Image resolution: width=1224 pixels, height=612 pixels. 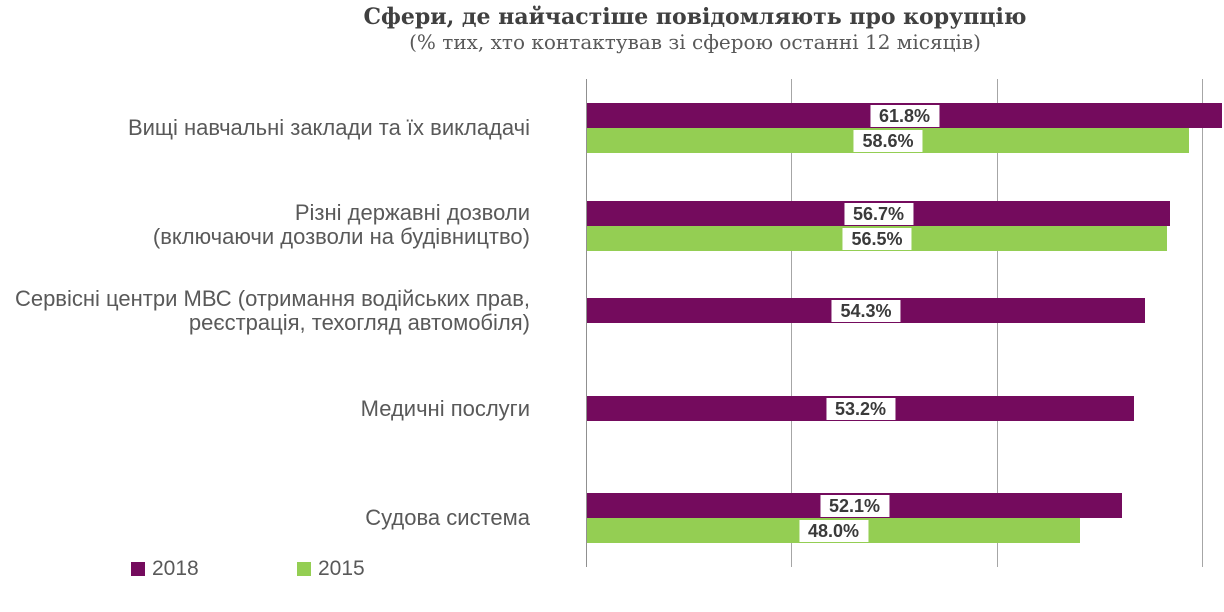 What do you see at coordinates (612, 569) in the screenshot?
I see `legend: 2018 2015` at bounding box center [612, 569].